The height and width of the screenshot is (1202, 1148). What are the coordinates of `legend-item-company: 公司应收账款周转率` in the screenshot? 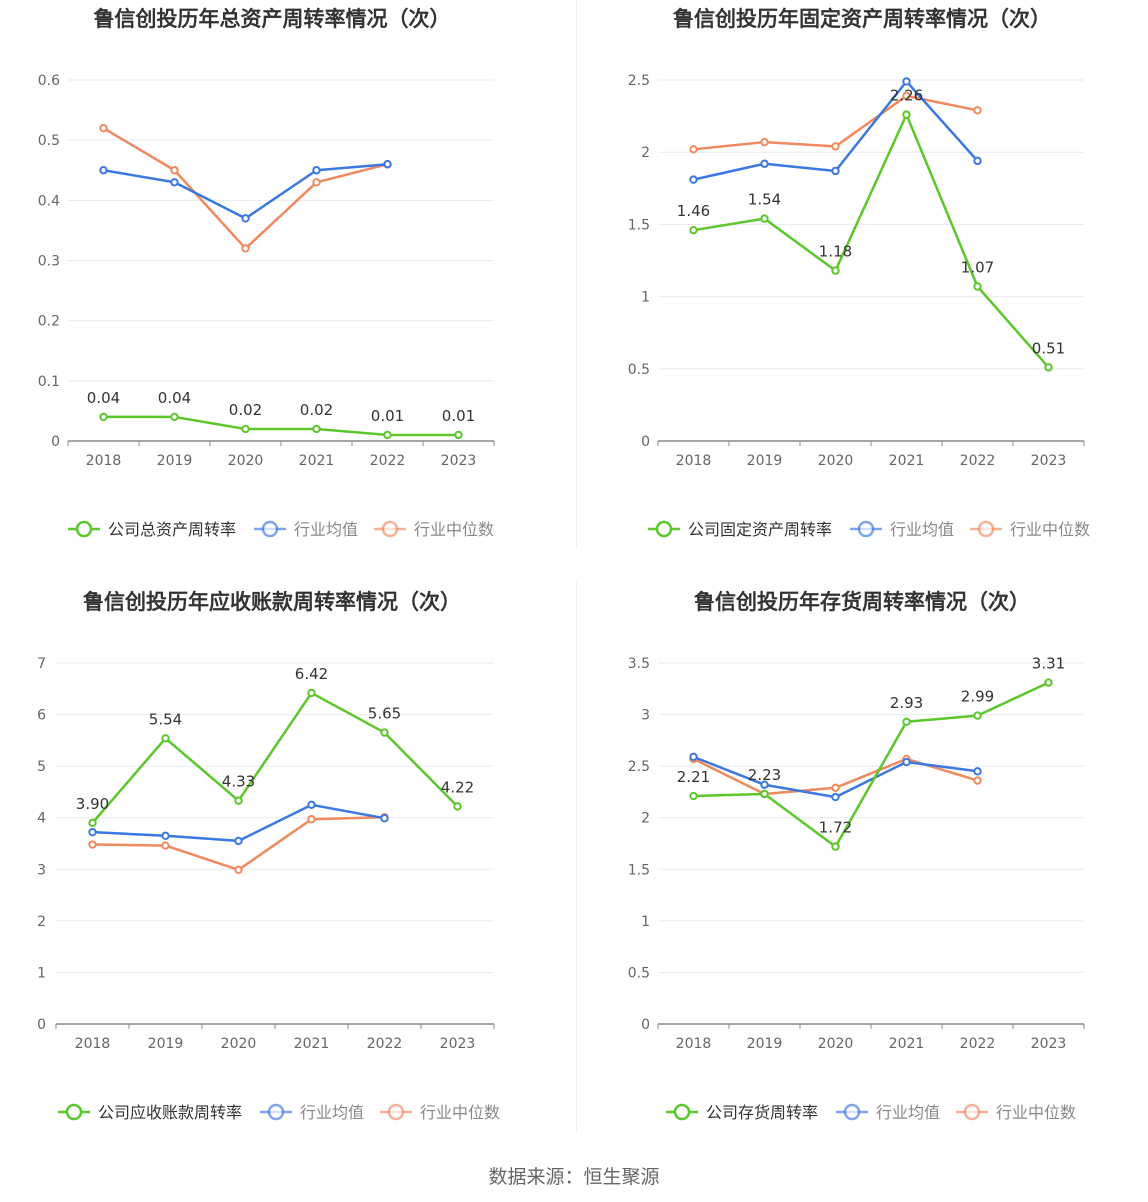 It's located at (150, 1112).